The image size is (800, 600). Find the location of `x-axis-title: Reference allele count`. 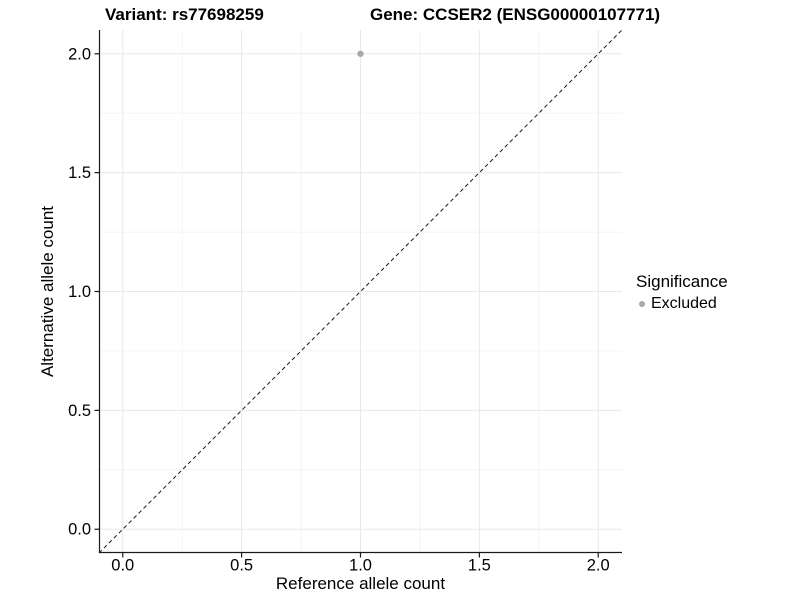

x-axis-title: Reference allele count is located at coordinates (360, 583).